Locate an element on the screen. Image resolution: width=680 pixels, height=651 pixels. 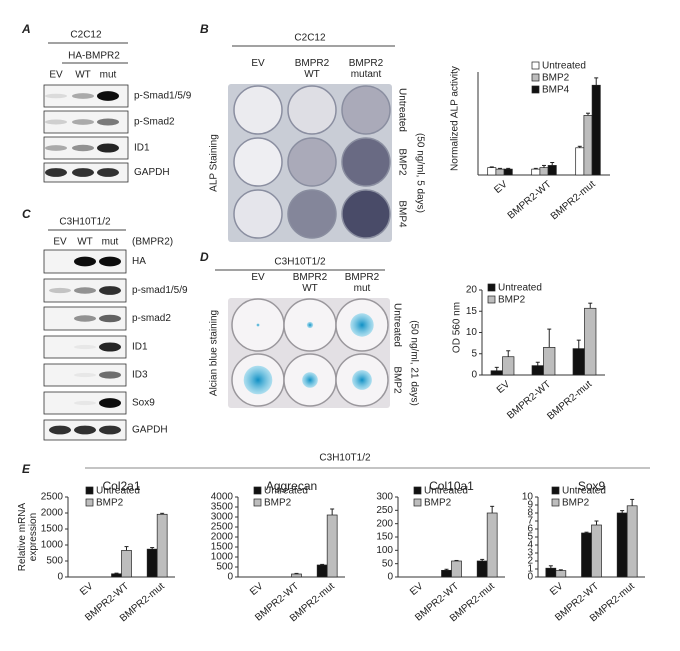
y-axis-label: Relative mRNA expression is located at coordinates (28, 537).